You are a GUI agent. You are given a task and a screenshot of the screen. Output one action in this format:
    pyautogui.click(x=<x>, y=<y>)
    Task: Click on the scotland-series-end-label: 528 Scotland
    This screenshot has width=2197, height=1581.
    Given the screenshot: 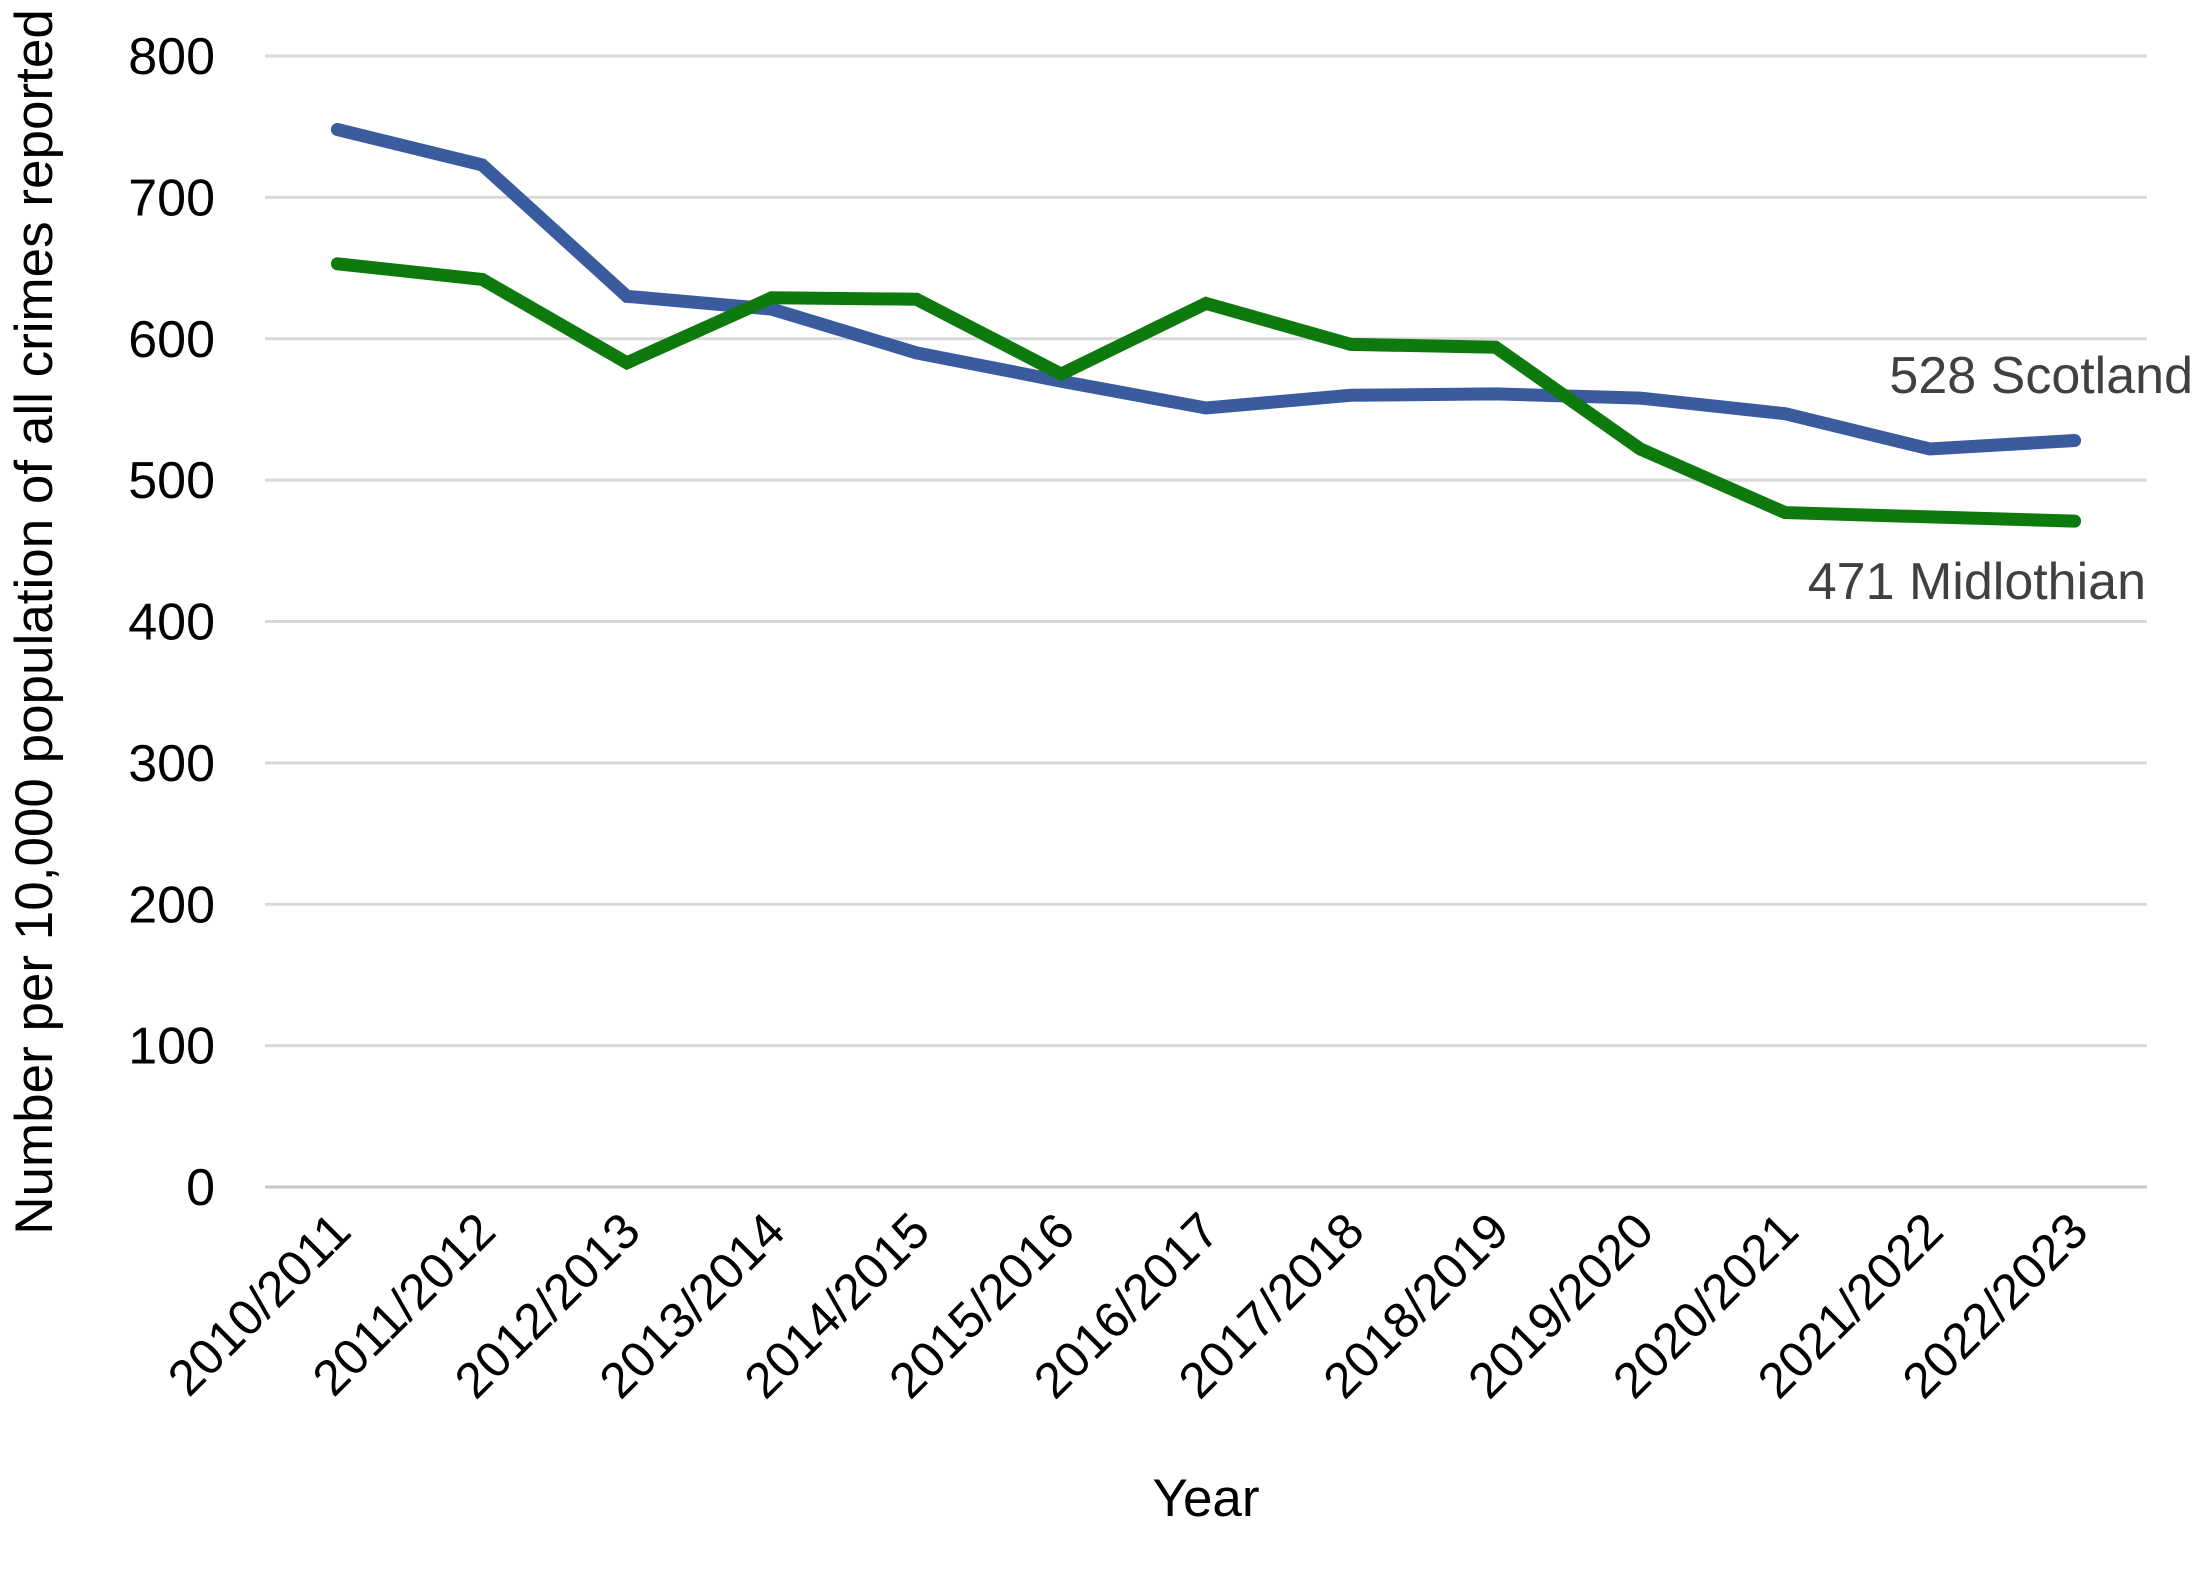 What is the action you would take?
    pyautogui.click(x=2041, y=376)
    